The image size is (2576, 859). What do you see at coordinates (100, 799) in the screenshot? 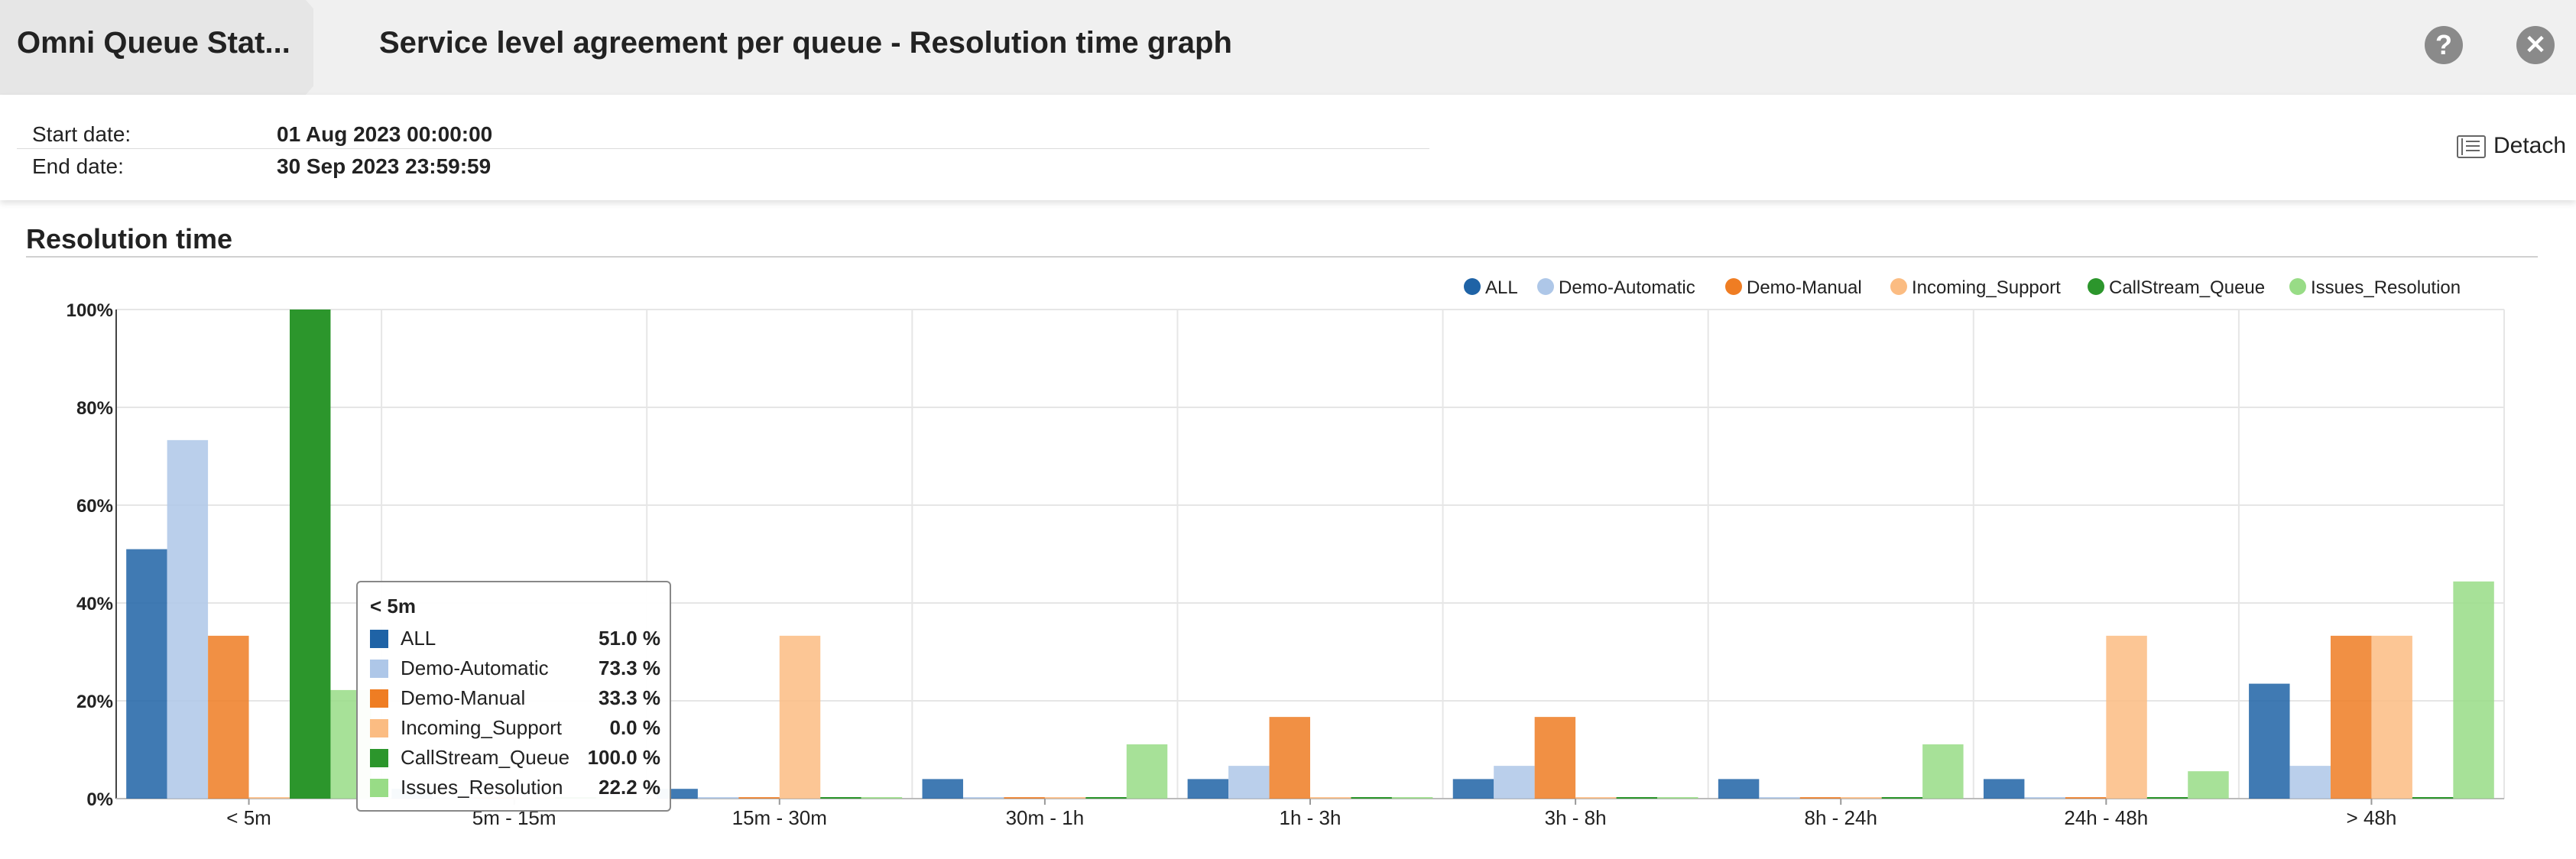
I see `y-tick-label: 0%` at bounding box center [100, 799].